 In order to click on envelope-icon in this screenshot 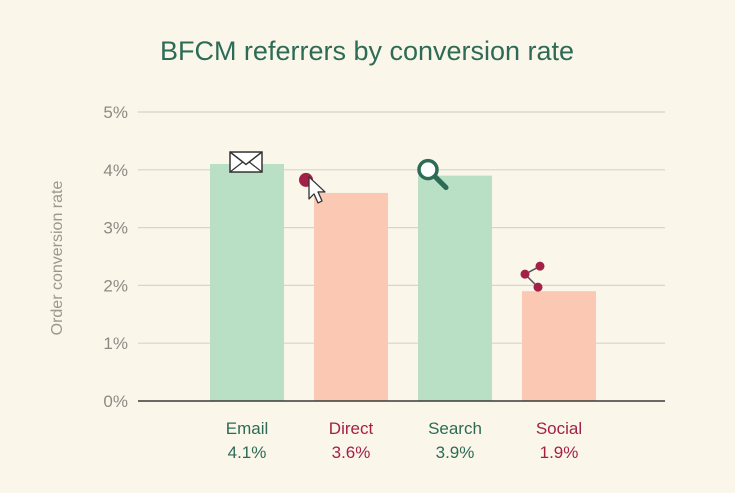, I will do `click(246, 162)`.